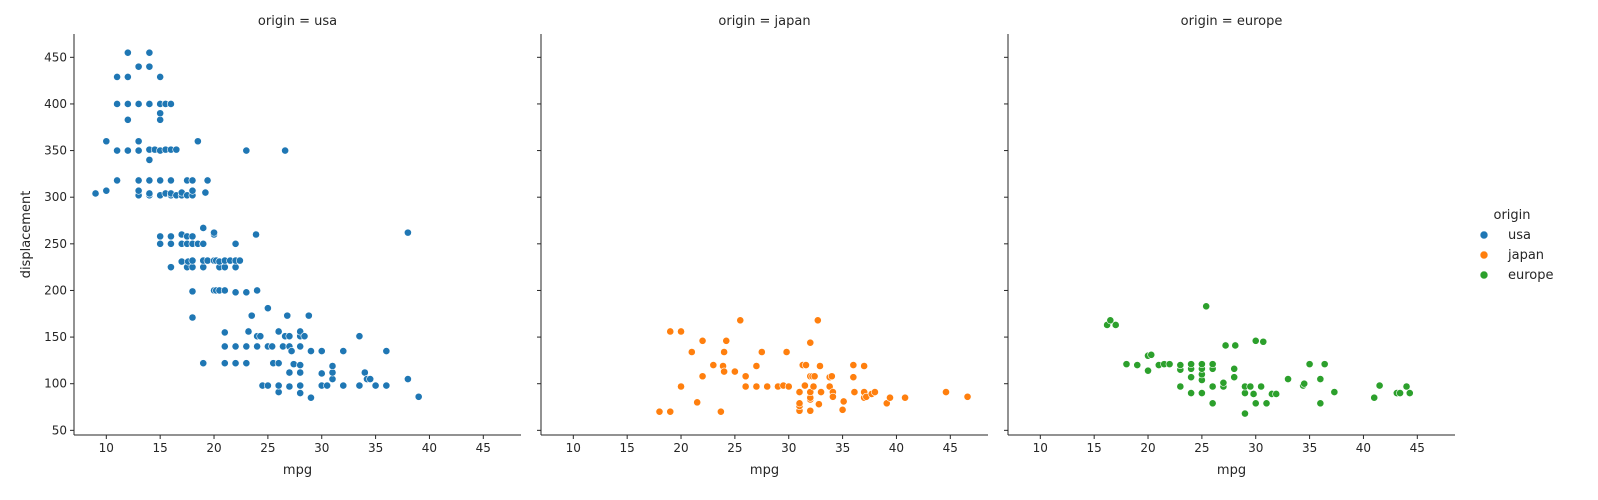  What do you see at coordinates (764, 470) in the screenshot?
I see `x-axis-label-japan: mpg` at bounding box center [764, 470].